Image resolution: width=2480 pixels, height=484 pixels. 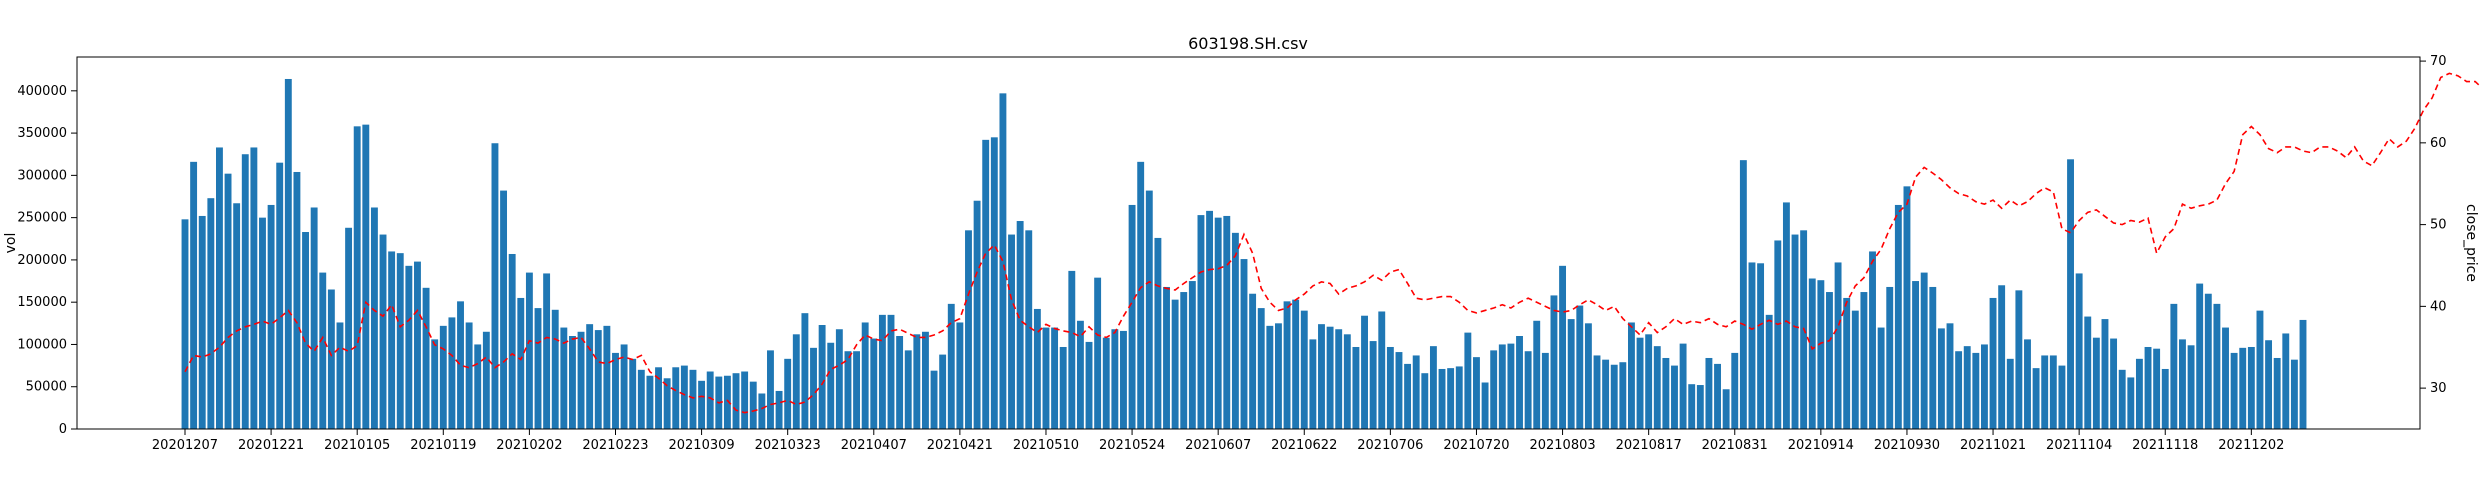 I want to click on x-tick-label: 20211118, so click(x=2165, y=445).